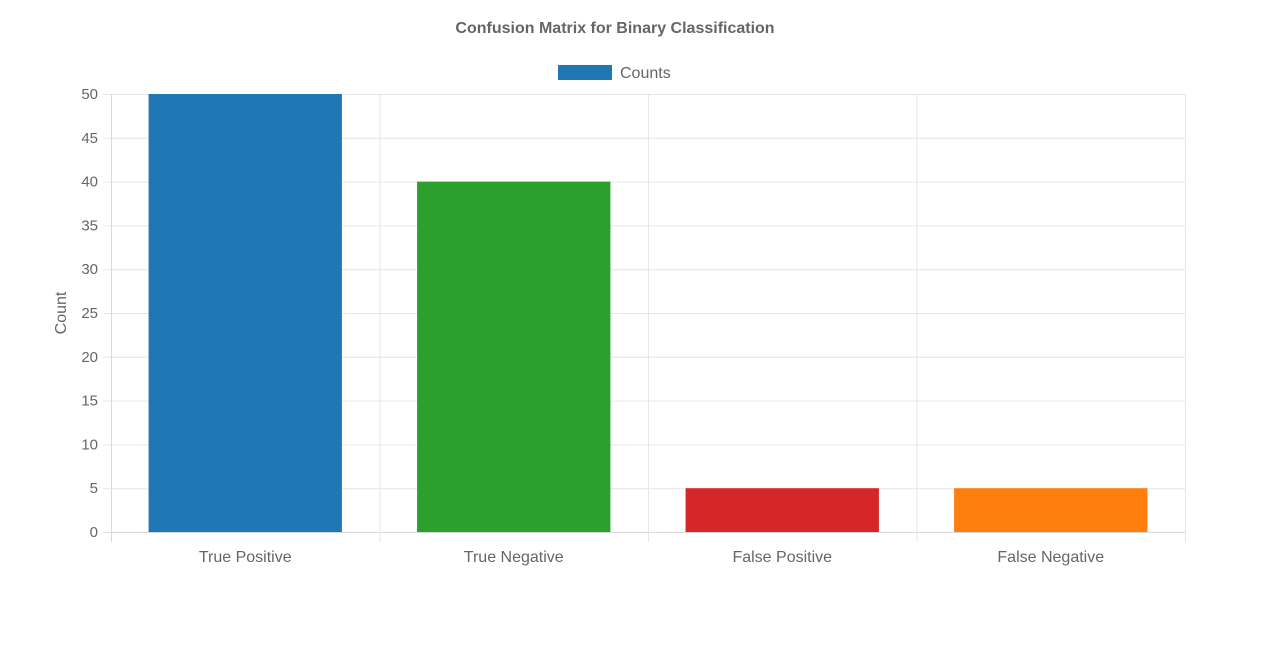  What do you see at coordinates (245, 313) in the screenshot?
I see `bar-true-positive` at bounding box center [245, 313].